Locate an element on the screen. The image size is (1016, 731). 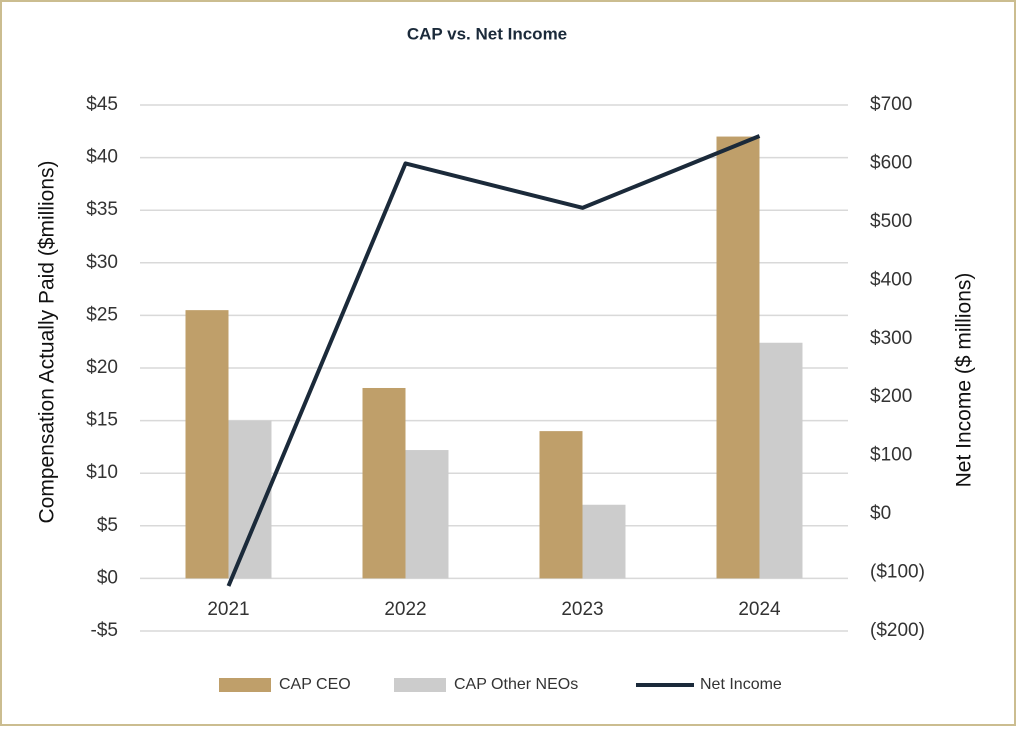
x-tick-label: 2024 is located at coordinates (759, 609).